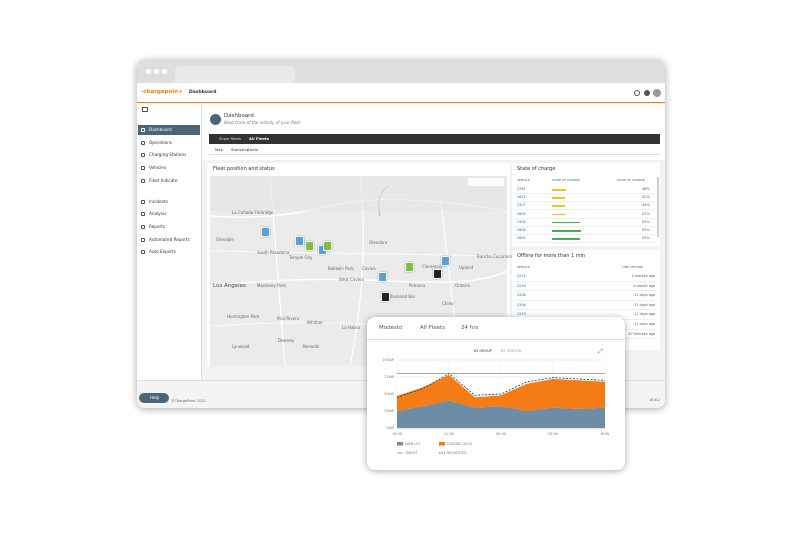 This screenshot has width=800, height=533. Describe the element at coordinates (412, 444) in the screenshot. I see `legend-label: MAIN LOT` at that location.